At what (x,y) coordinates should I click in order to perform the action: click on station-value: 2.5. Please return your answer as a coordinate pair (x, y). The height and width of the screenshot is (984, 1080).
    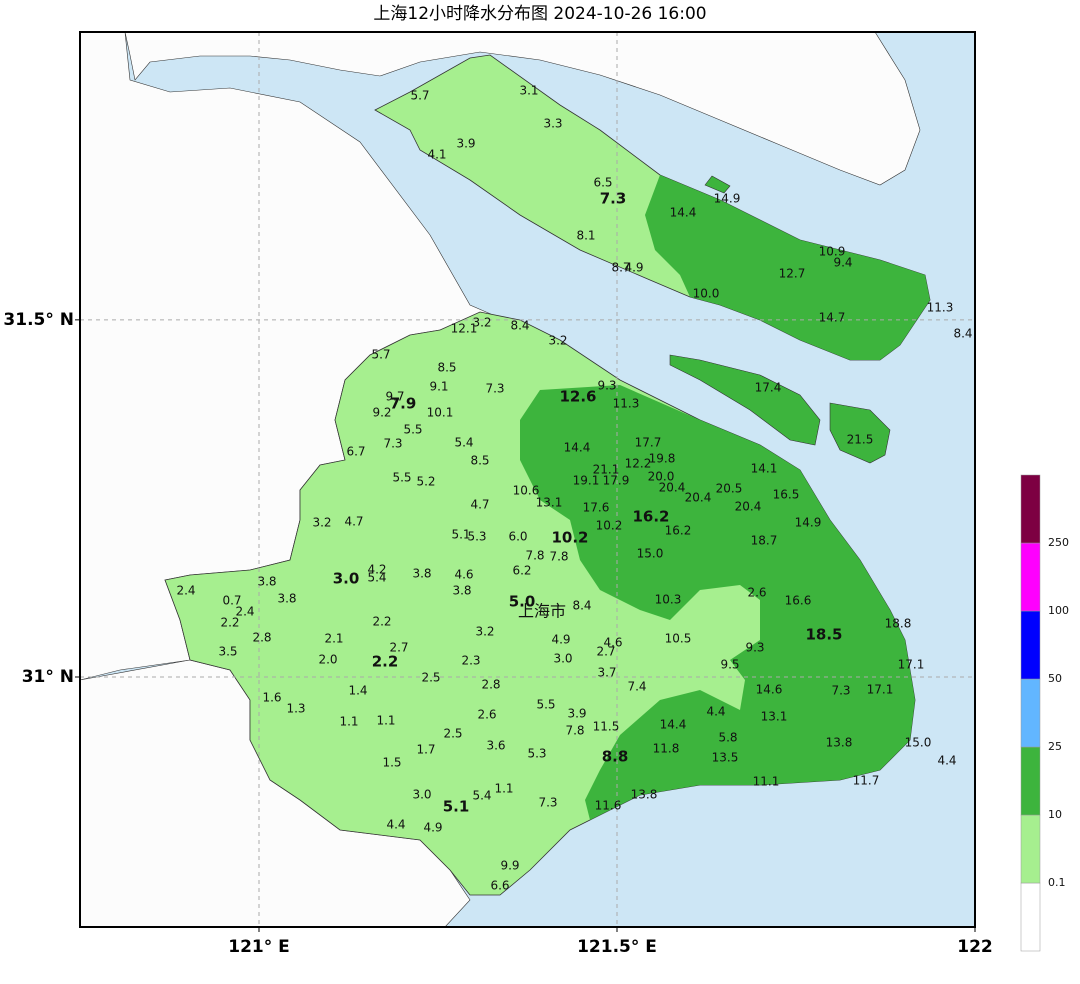
    Looking at the image, I should click on (452, 734).